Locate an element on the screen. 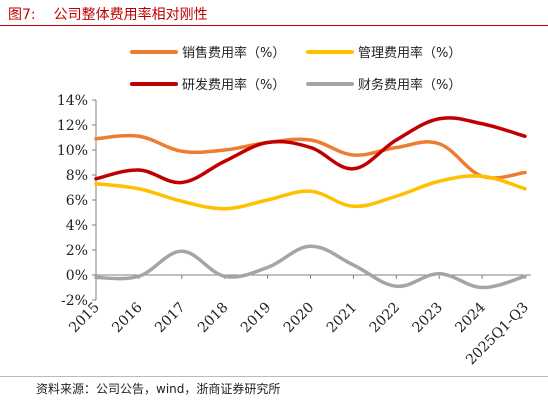 Image resolution: width=548 pixels, height=402 pixels. legend-label-4: 财务费用率（%） is located at coordinates (409, 85).